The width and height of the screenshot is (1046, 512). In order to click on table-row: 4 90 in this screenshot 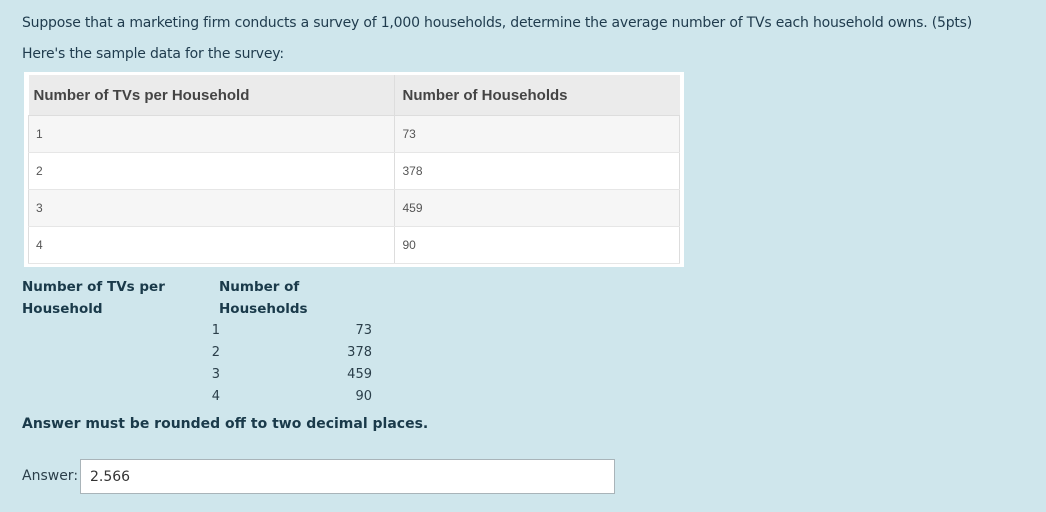, I will do `click(354, 245)`.